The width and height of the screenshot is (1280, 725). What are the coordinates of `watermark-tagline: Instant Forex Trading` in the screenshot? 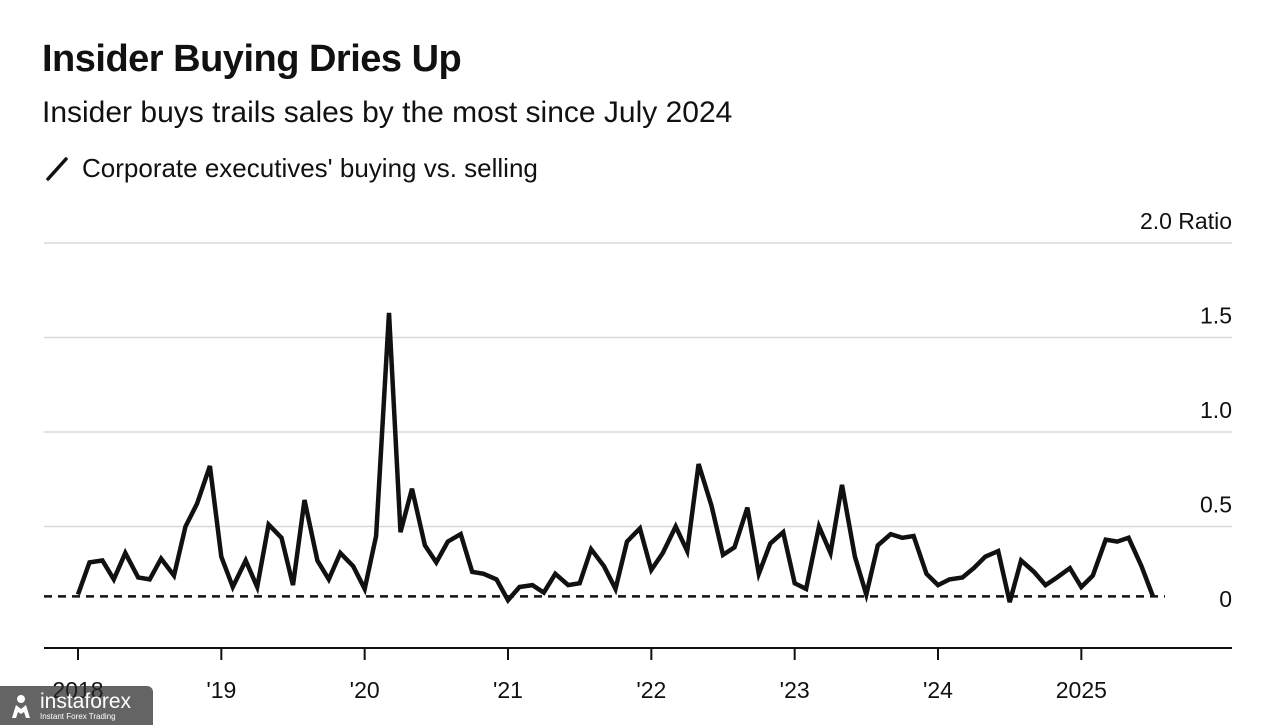 It's located at (78, 716).